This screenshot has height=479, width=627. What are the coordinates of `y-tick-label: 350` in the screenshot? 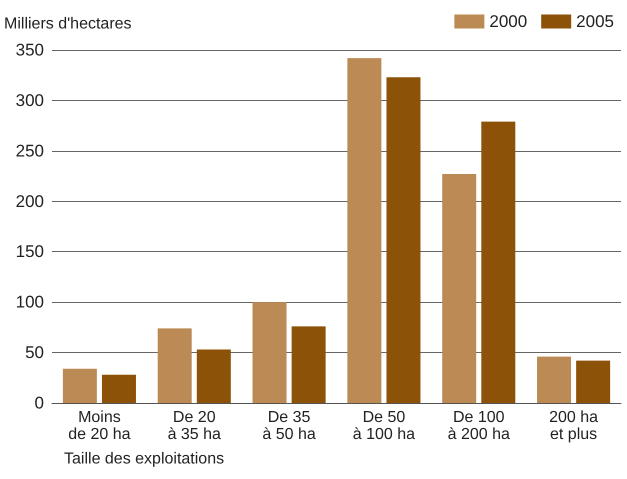 It's located at (30, 50).